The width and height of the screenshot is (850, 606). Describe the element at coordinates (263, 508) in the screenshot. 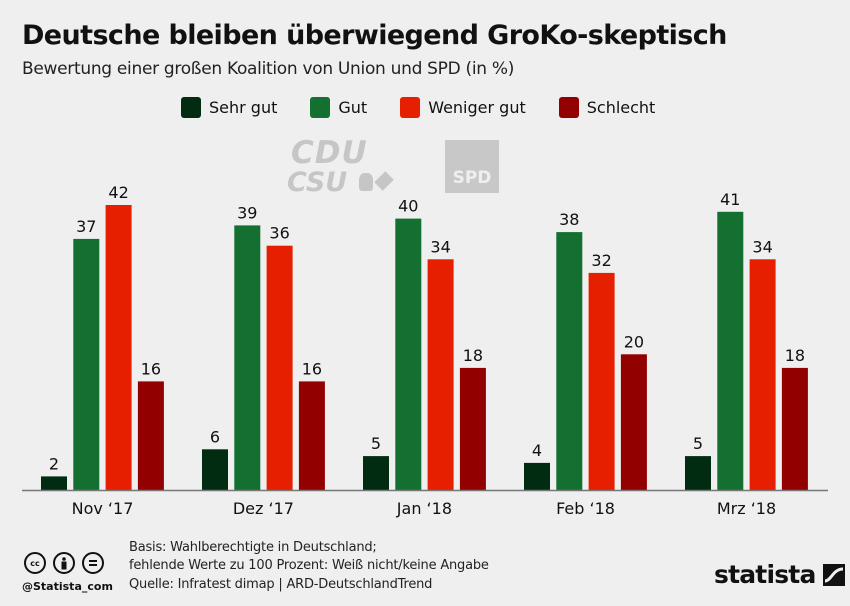

I see `x-tick-label-dez-17: Dez ‘17` at that location.